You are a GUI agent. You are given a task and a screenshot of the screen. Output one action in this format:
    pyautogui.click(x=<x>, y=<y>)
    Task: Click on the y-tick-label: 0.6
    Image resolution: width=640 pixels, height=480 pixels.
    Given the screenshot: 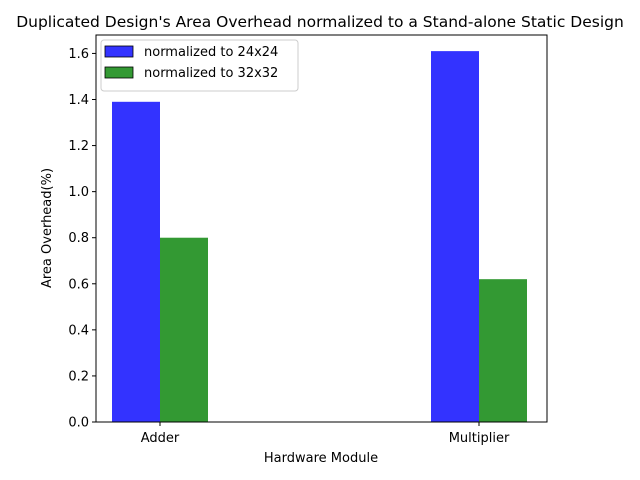 What is the action you would take?
    pyautogui.click(x=78, y=284)
    